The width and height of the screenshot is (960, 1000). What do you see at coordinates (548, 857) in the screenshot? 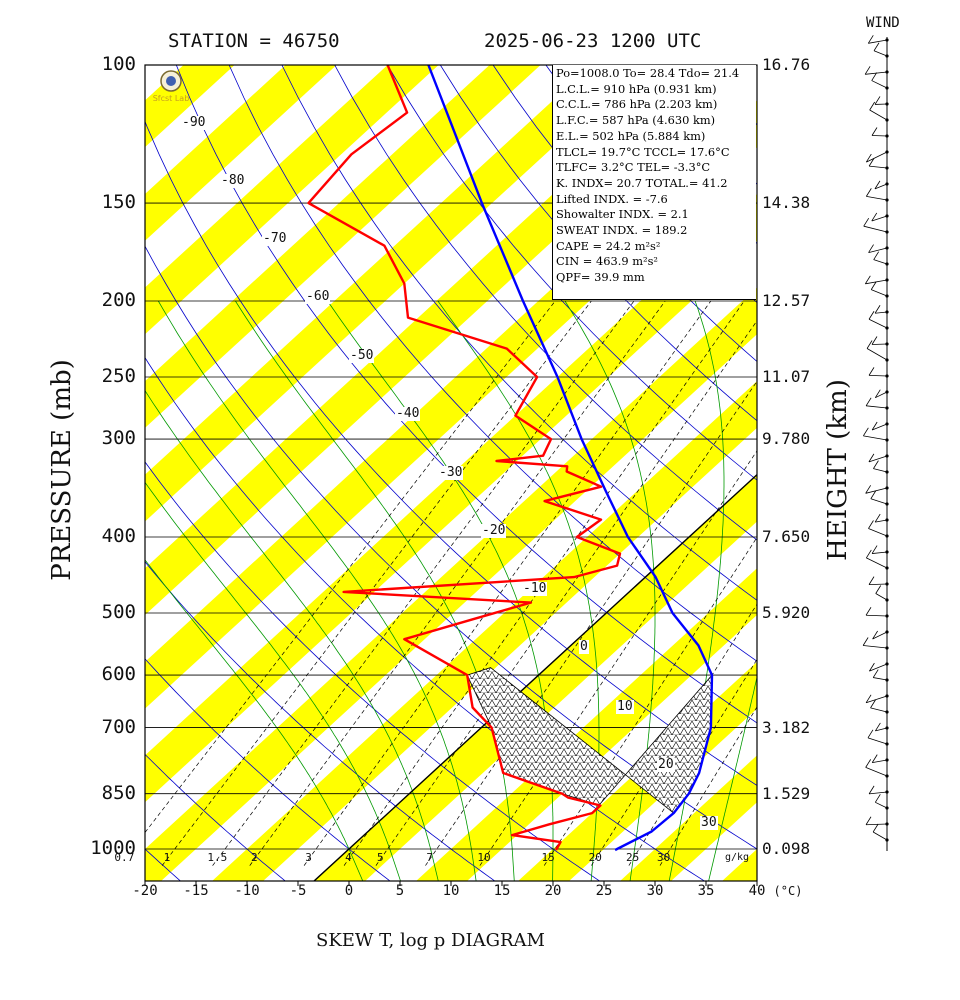
I see `mixing-ratio-label: 15` at bounding box center [548, 857].